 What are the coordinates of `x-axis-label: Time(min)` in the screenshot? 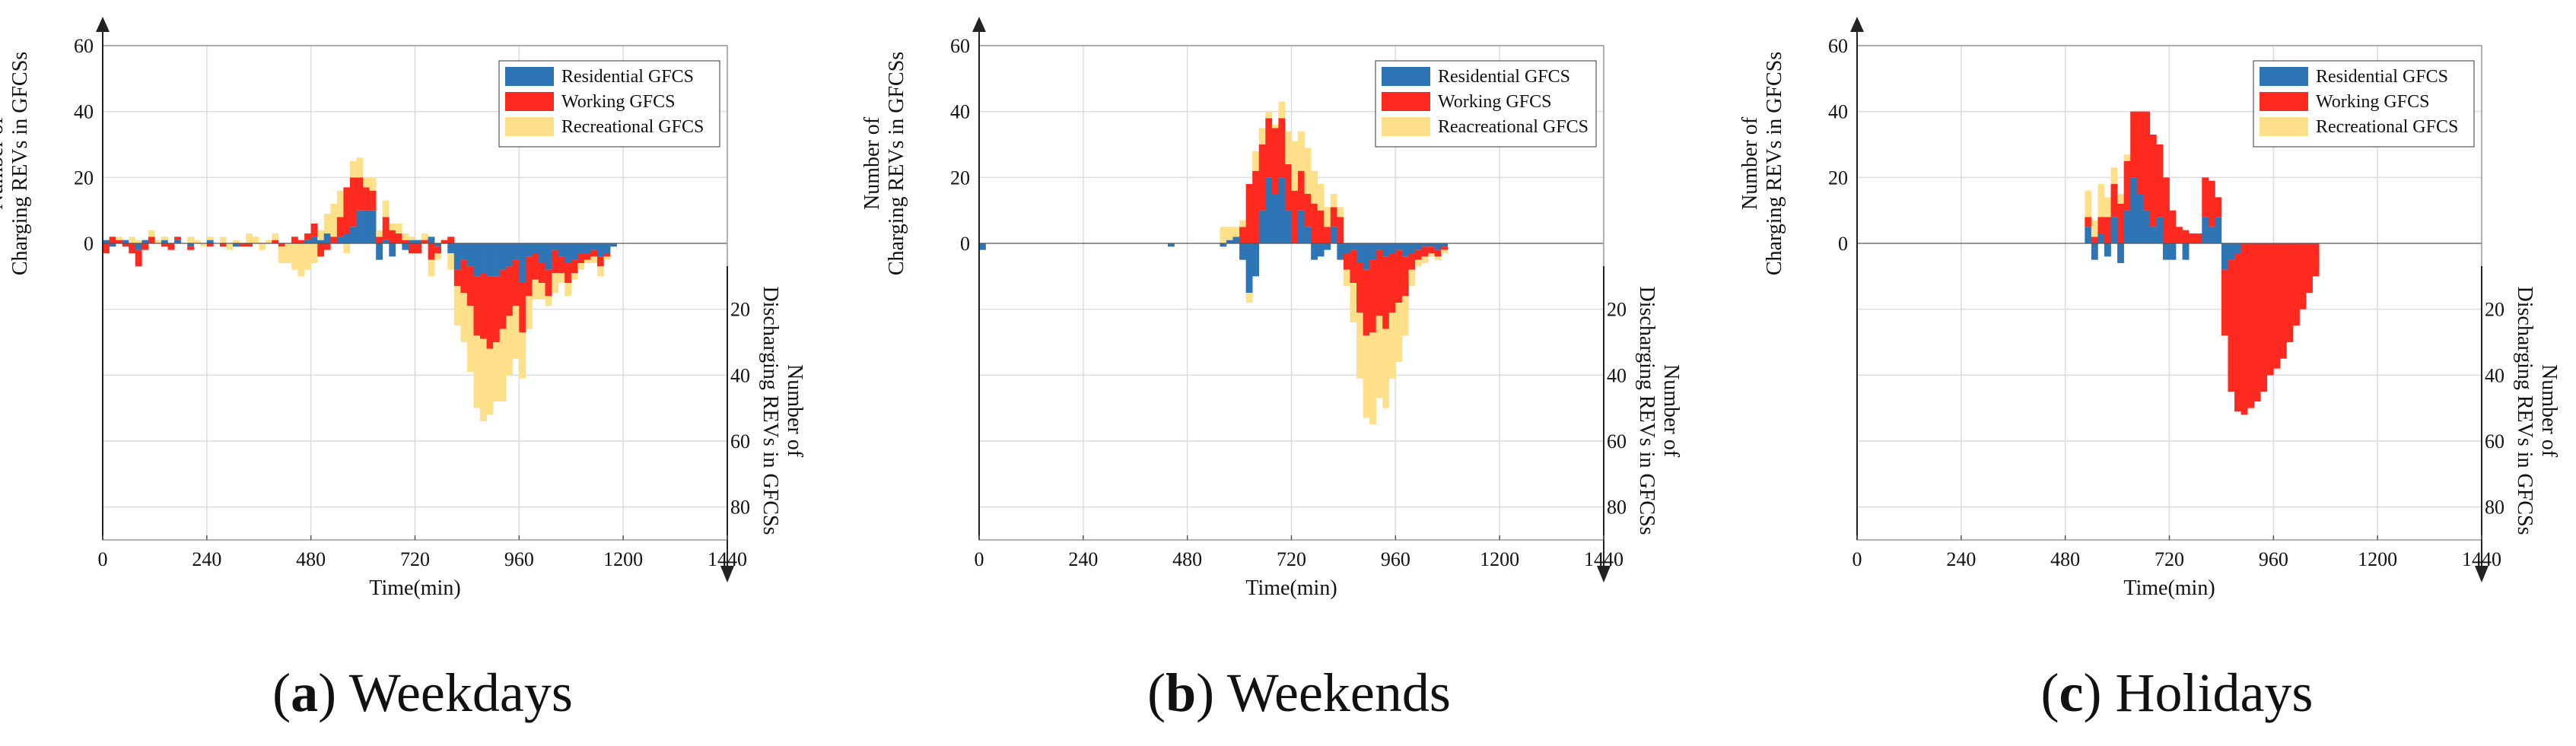 It's located at (414, 588).